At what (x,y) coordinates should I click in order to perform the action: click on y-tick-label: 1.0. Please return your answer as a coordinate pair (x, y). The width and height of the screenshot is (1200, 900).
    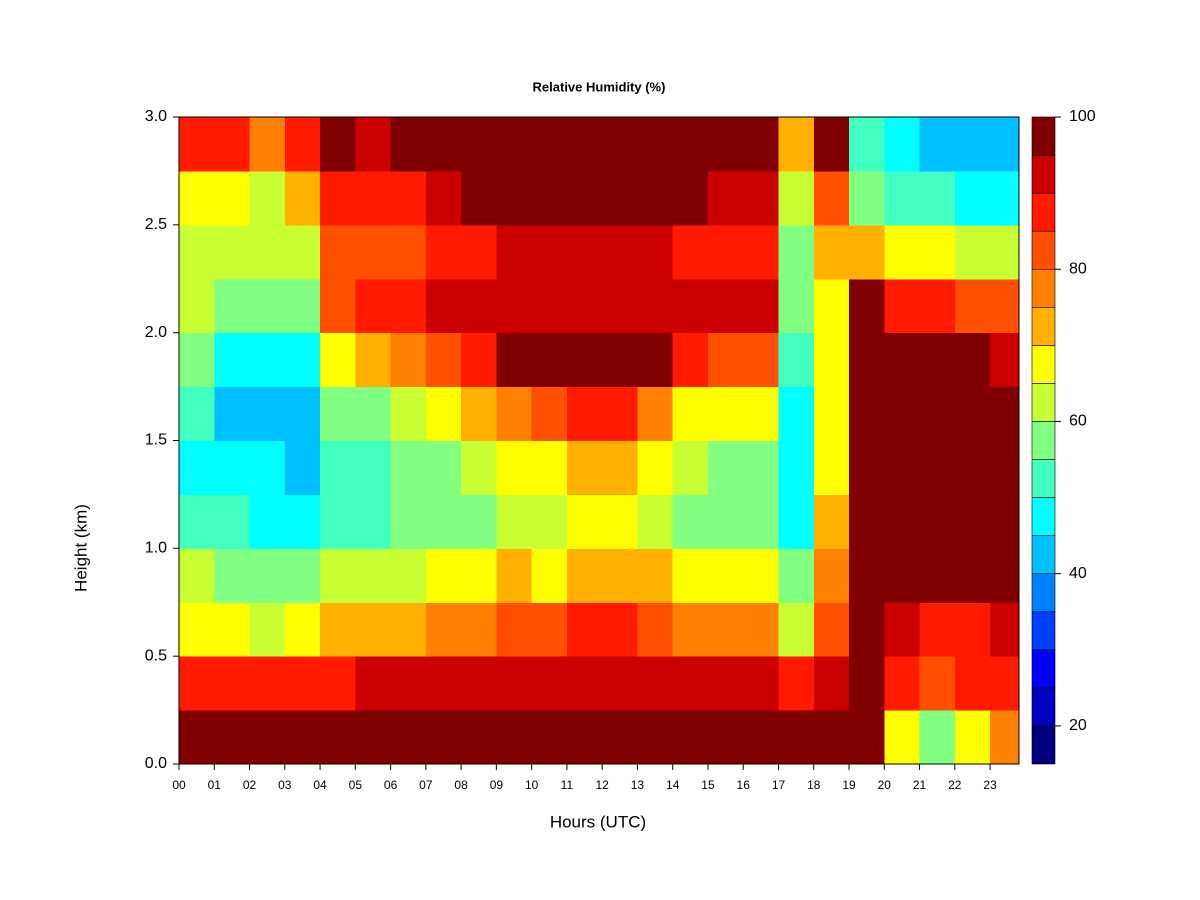
    Looking at the image, I should click on (156, 548).